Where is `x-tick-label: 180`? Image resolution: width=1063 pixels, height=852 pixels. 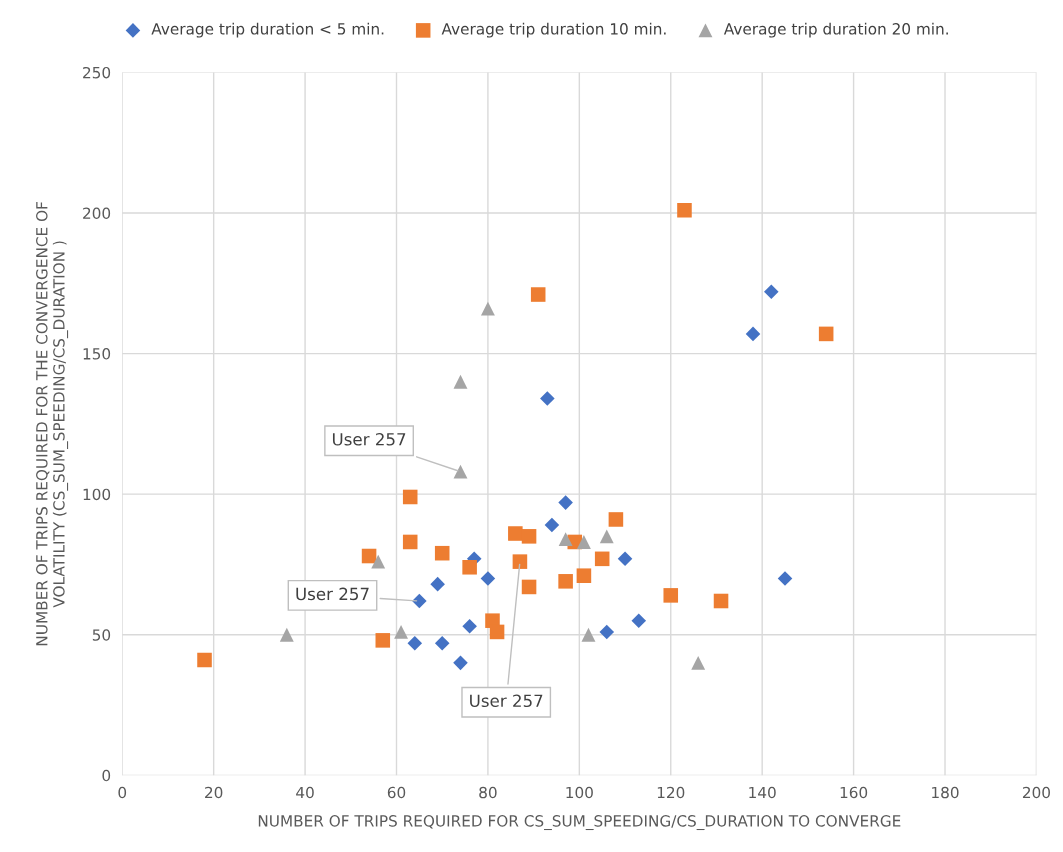 x-tick-label: 180 is located at coordinates (945, 792).